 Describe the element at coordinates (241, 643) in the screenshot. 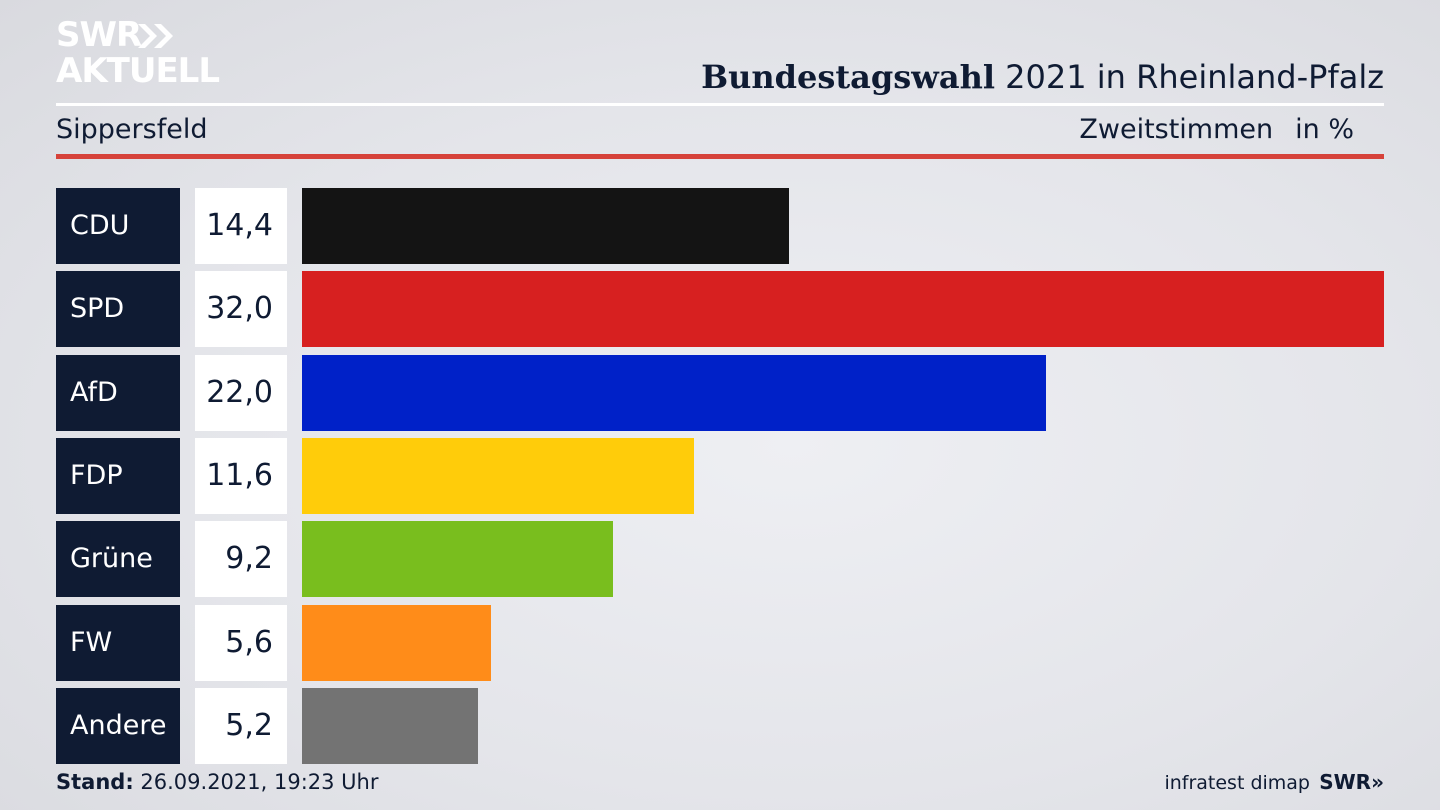

I see `value-label: 5,6` at that location.